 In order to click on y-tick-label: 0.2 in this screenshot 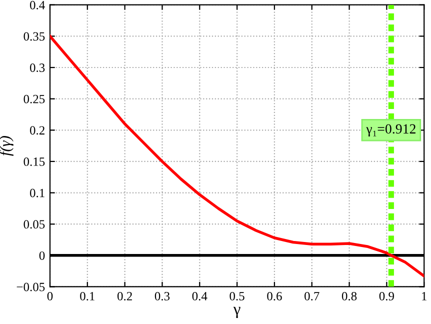, I will do `click(37, 130)`.